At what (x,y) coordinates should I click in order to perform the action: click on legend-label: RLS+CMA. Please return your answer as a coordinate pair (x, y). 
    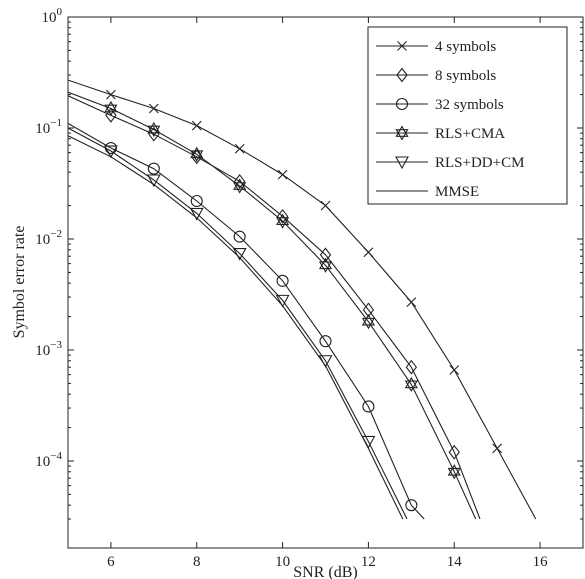
    Looking at the image, I should click on (470, 134).